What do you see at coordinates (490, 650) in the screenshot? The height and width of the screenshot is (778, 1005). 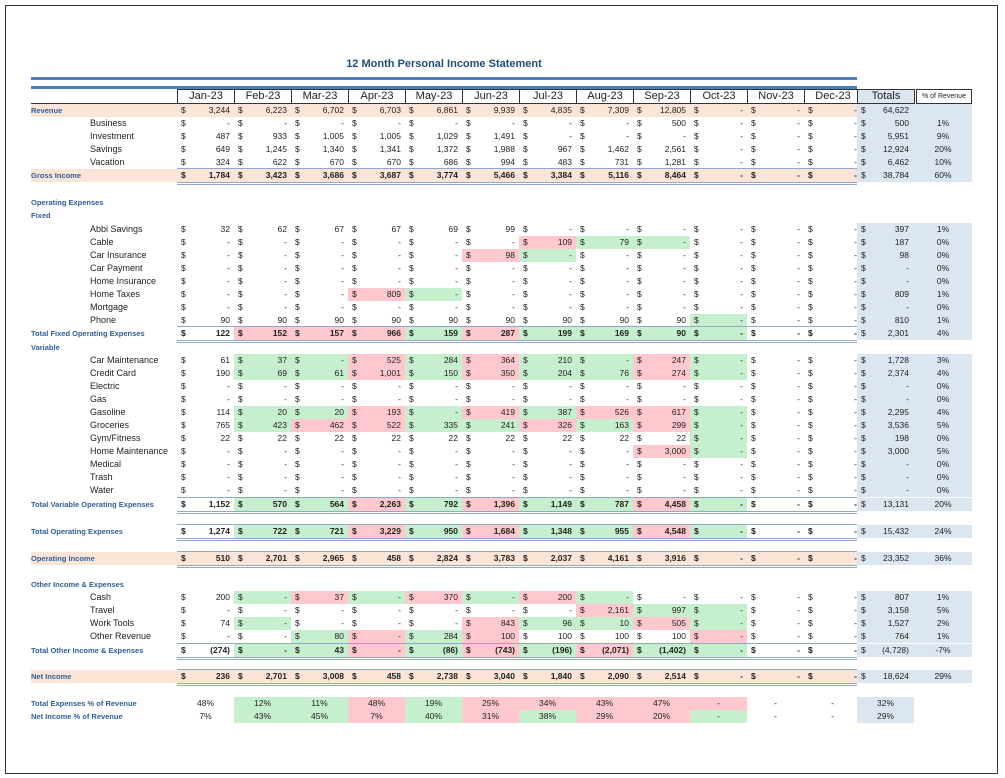 I see `cell-jun-23: $ (743)` at bounding box center [490, 650].